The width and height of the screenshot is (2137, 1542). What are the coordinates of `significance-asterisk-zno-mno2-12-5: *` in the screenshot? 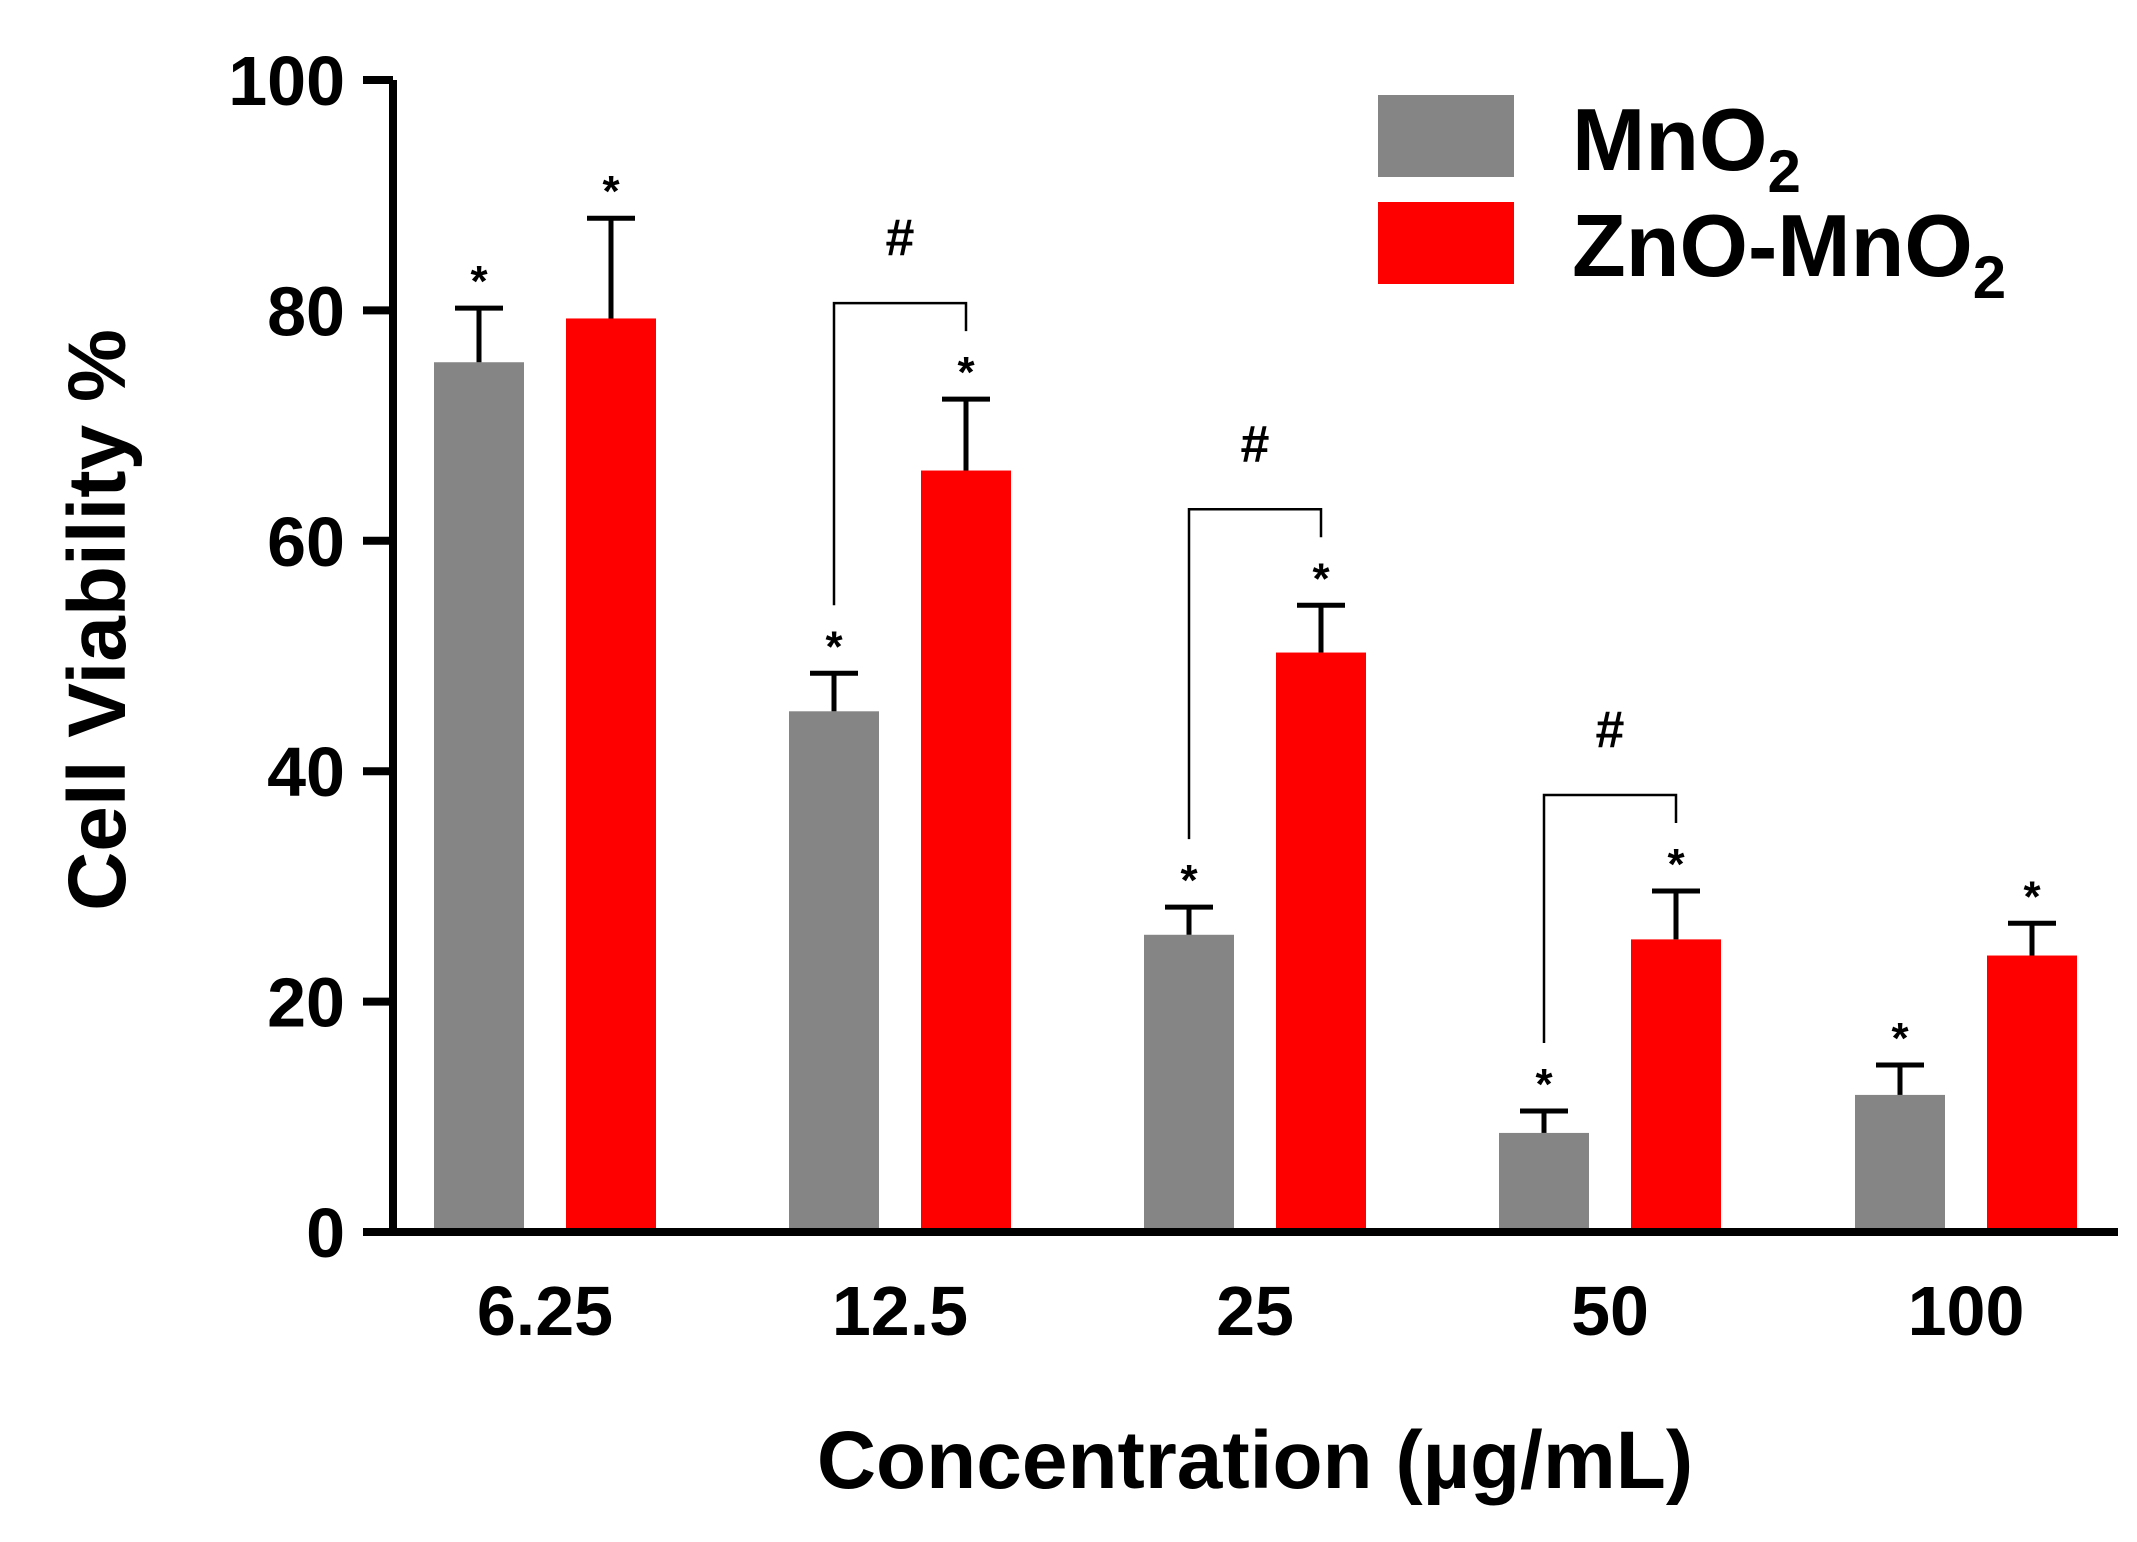 It's located at (966, 372).